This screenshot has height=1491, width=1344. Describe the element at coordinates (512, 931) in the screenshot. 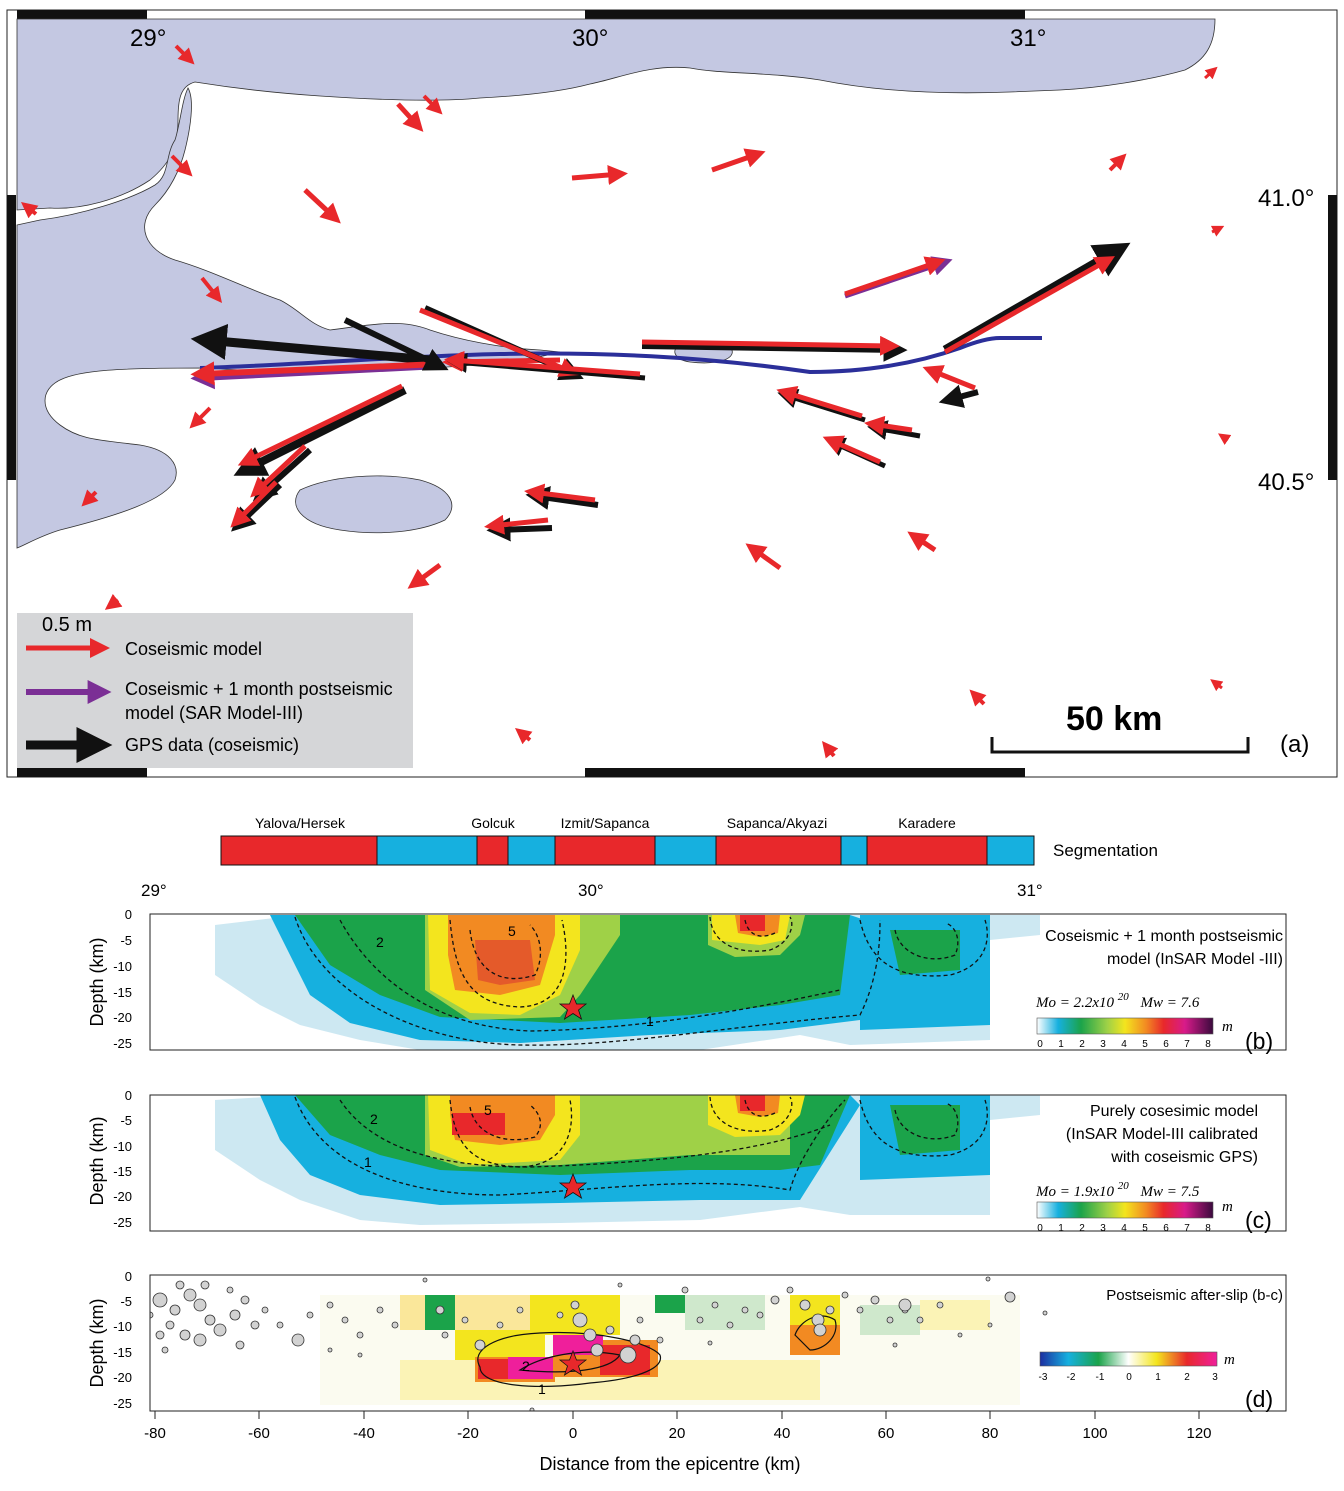

I see `contour-label: 5` at that location.